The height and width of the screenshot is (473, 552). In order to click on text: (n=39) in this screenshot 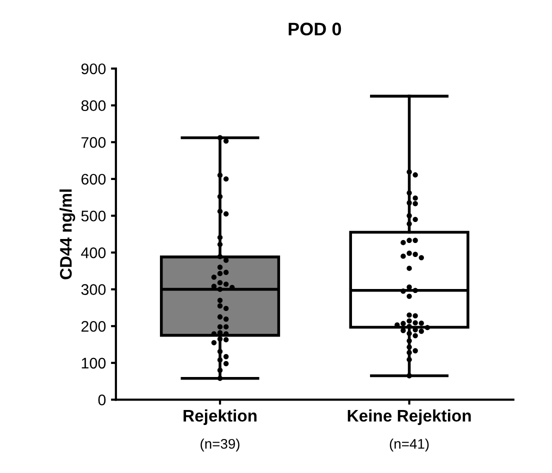, I will do `click(220, 445)`.